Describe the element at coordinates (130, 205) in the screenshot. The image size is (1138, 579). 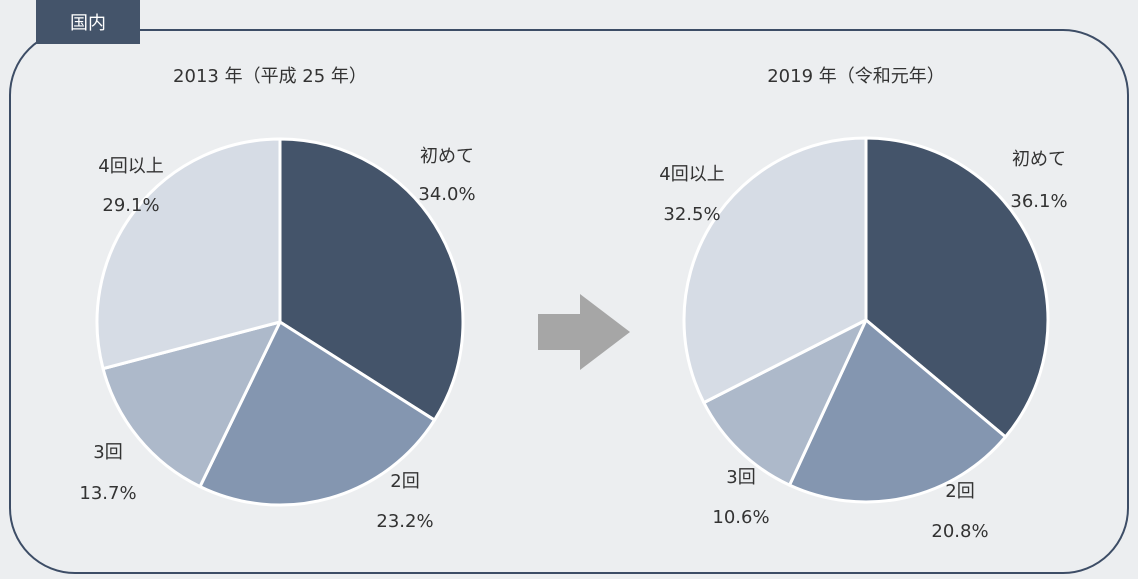
I see `value-label: 29.1%` at that location.